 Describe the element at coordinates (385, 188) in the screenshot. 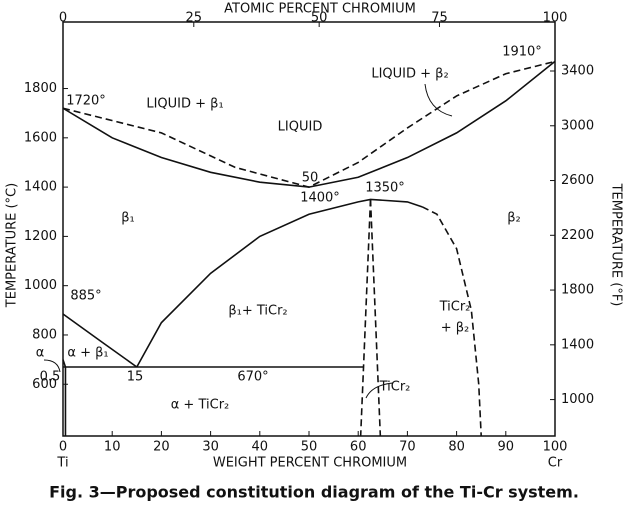

I see `annotation: 1350°` at that location.